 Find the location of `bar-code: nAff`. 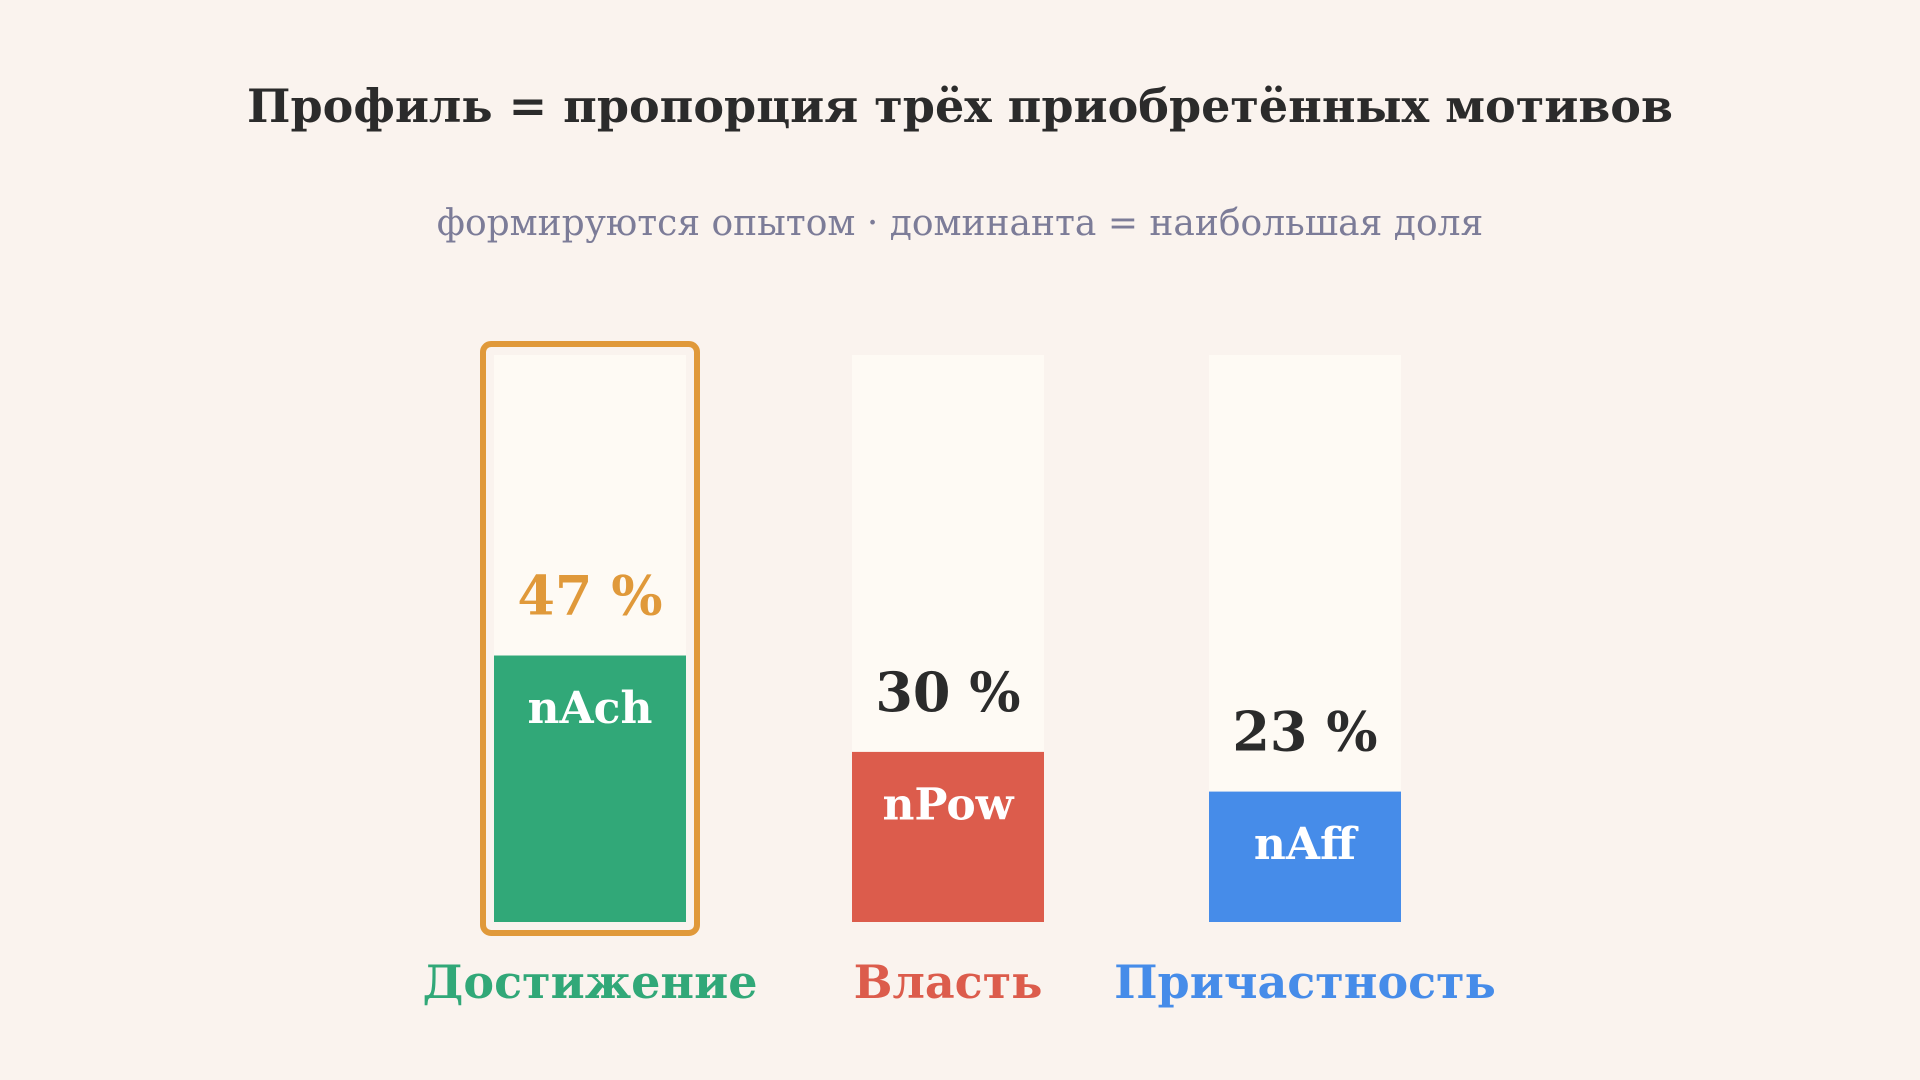

bar-code: nAff is located at coordinates (1306, 844).